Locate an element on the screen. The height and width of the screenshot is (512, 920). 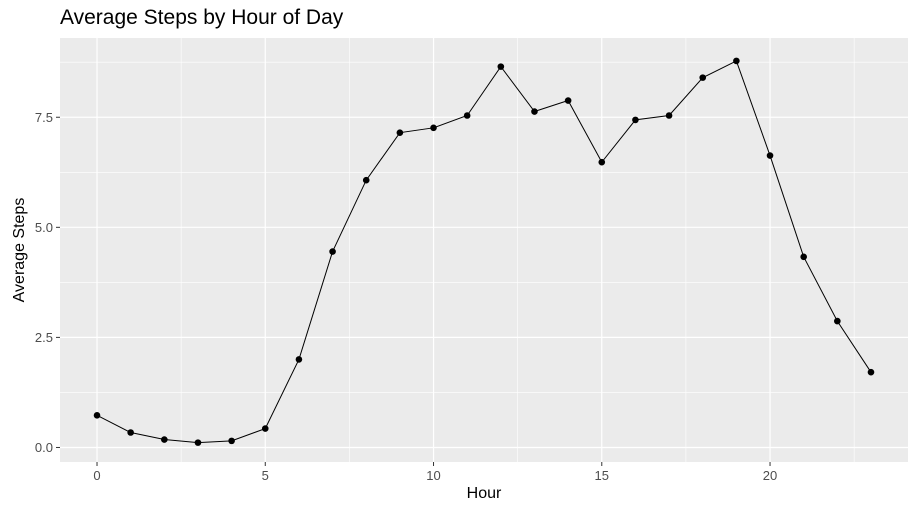
x-tick-label-3: 15 is located at coordinates (602, 475).